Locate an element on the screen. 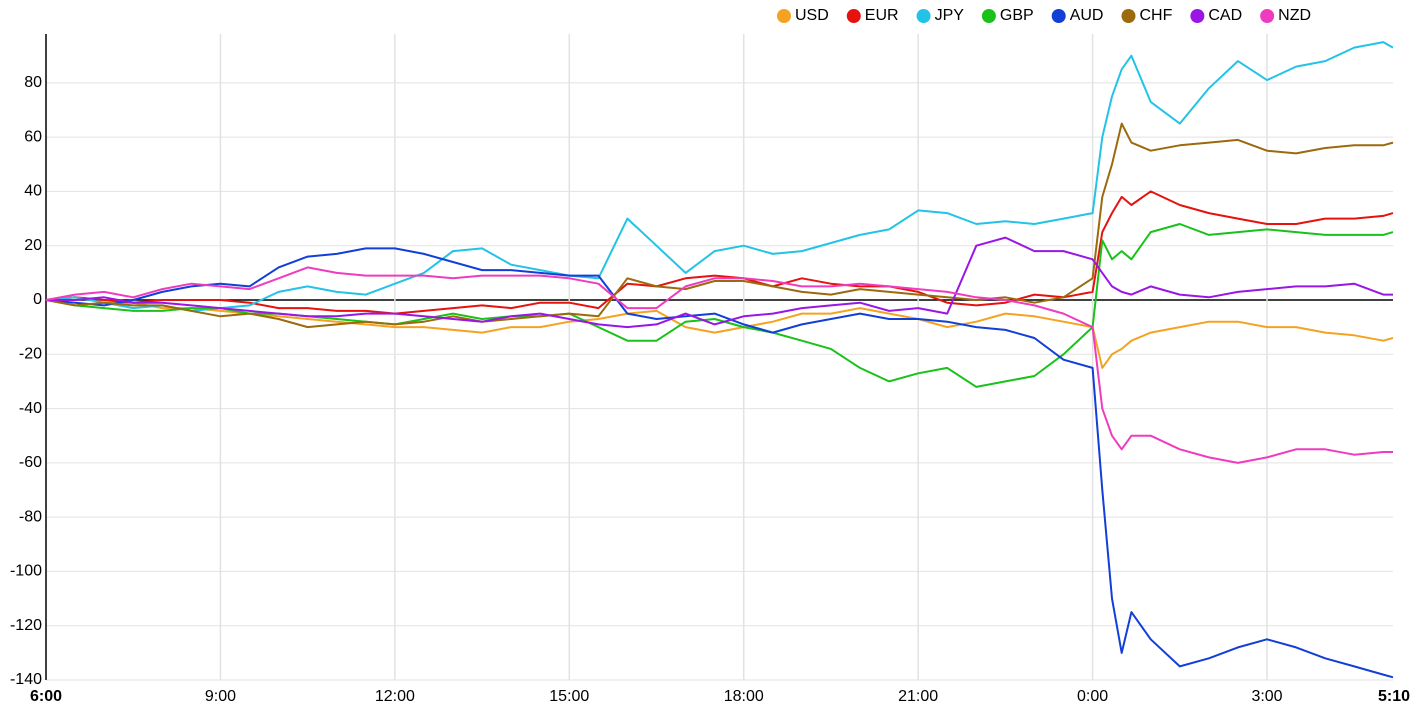 This screenshot has width=1416, height=719. legend-label: CHF is located at coordinates (1155, 15).